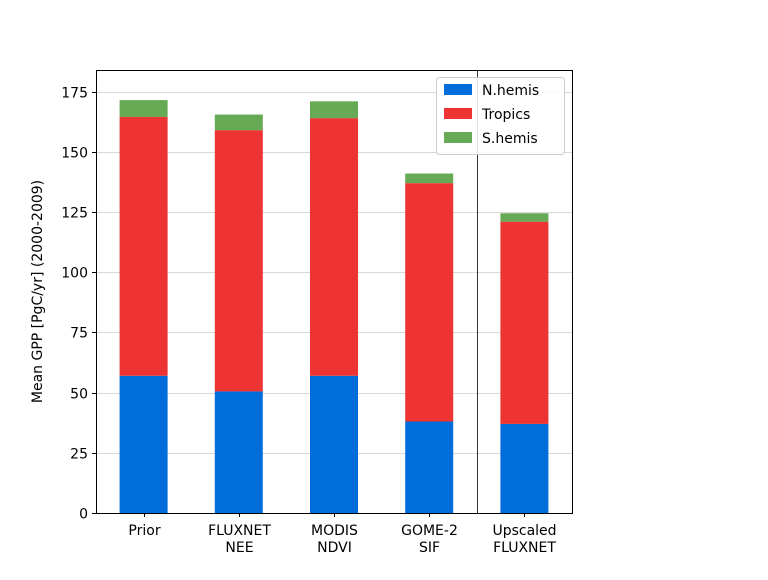  What do you see at coordinates (74, 94) in the screenshot?
I see `y-tick-label: 175` at bounding box center [74, 94].